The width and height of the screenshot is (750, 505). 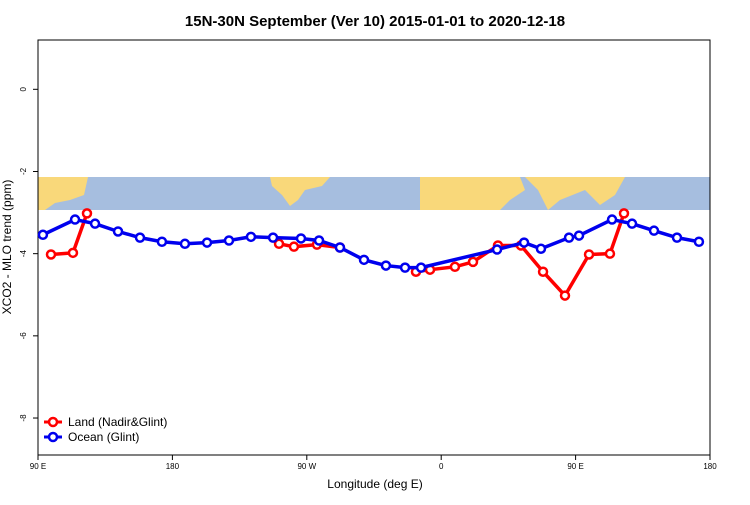 I want to click on legend-label: Land (Nadir&Glint), so click(x=117, y=422).